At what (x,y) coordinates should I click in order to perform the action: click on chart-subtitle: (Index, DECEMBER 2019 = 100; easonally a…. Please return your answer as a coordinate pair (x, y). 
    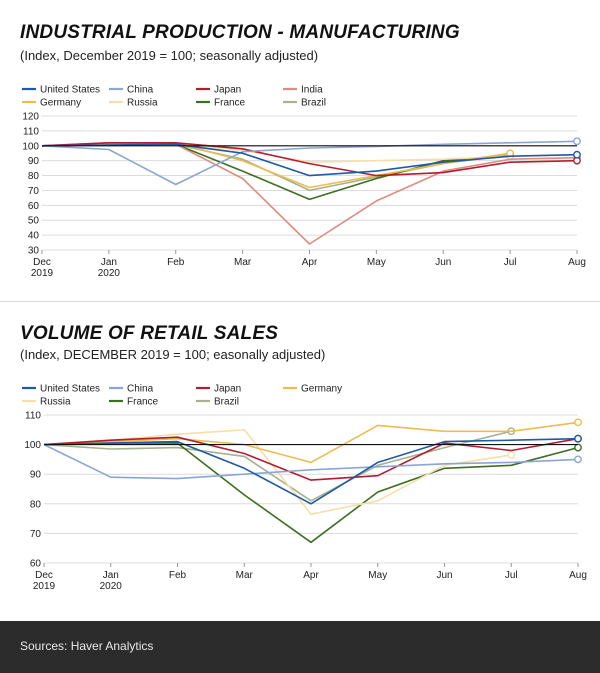
    Looking at the image, I should click on (173, 354).